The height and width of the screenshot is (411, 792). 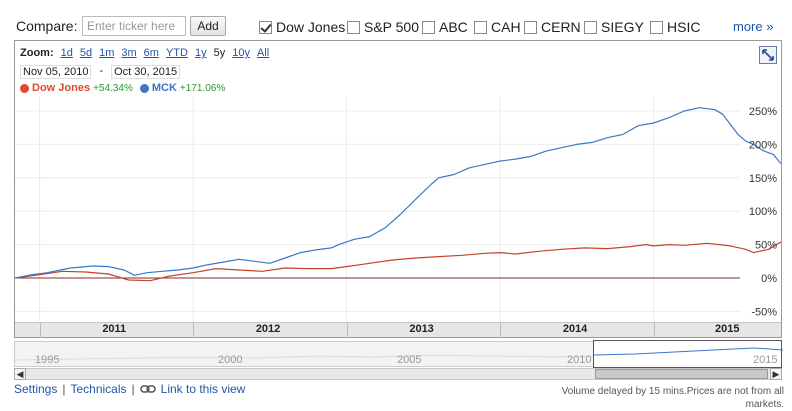 What do you see at coordinates (24, 88) in the screenshot?
I see `dow-jones-legend-dot` at bounding box center [24, 88].